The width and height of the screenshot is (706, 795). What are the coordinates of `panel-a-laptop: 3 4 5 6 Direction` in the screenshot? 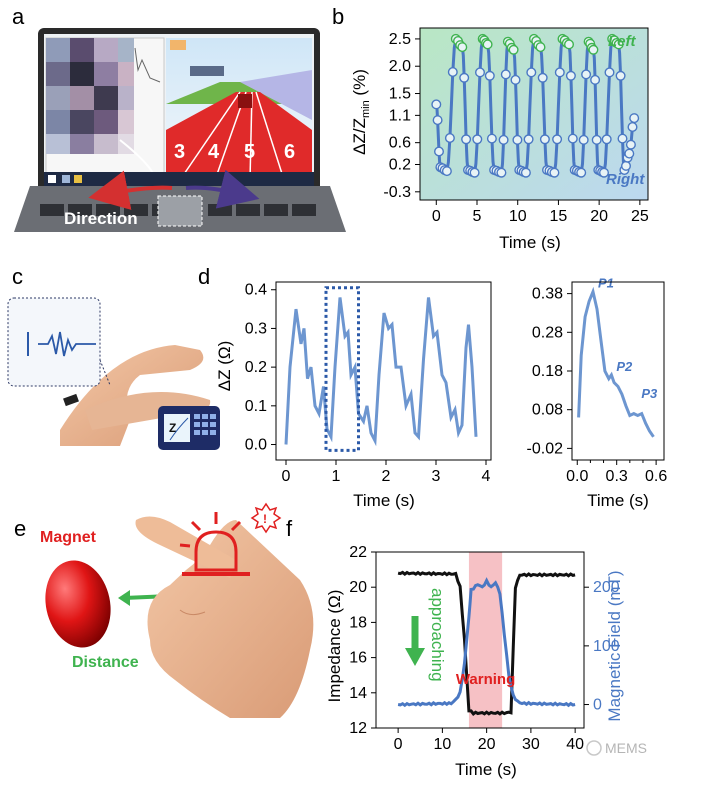 It's located at (180, 130).